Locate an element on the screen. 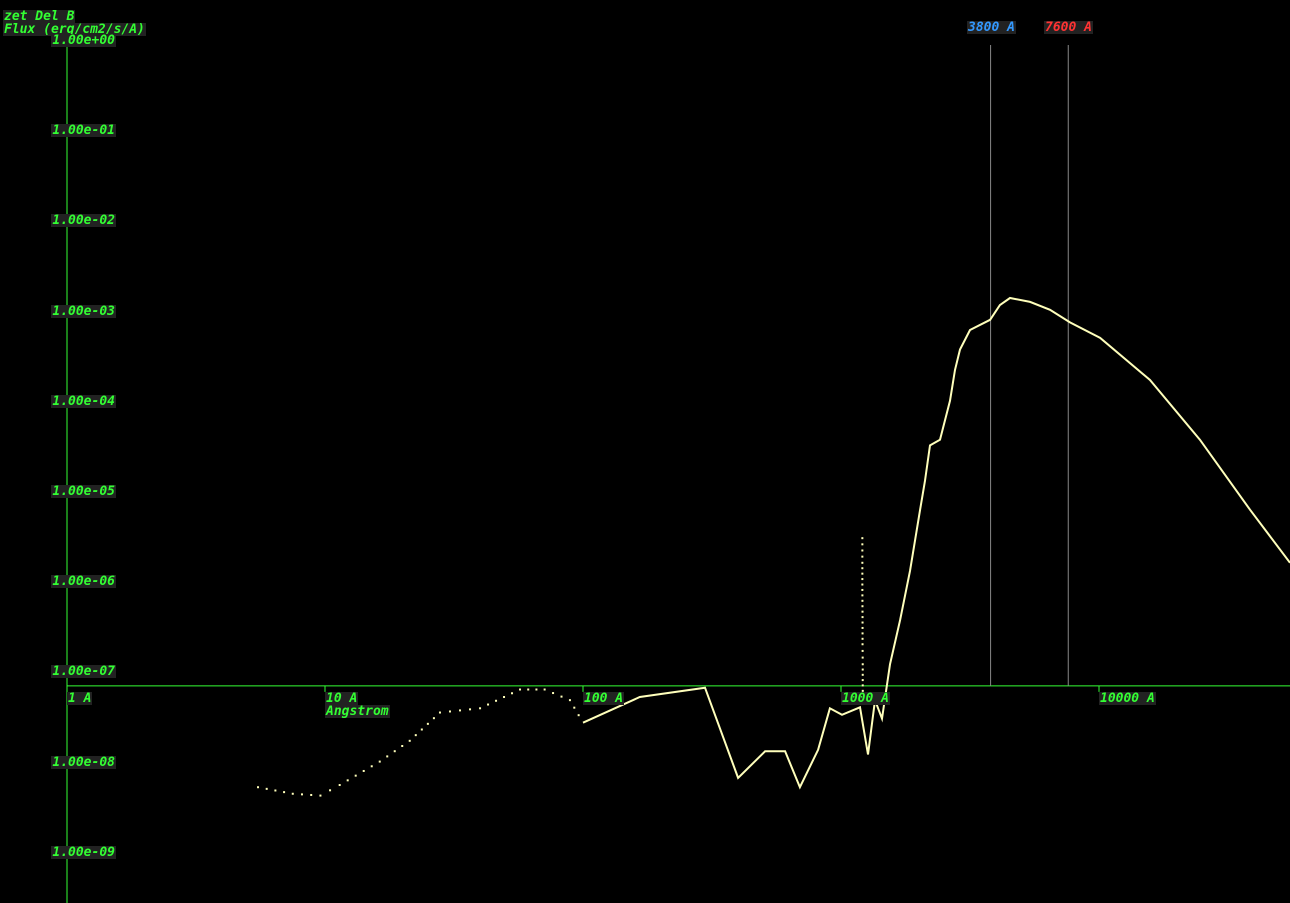 The width and height of the screenshot is (1290, 903). y-tick-label: 1.00e-05 is located at coordinates (83, 491).